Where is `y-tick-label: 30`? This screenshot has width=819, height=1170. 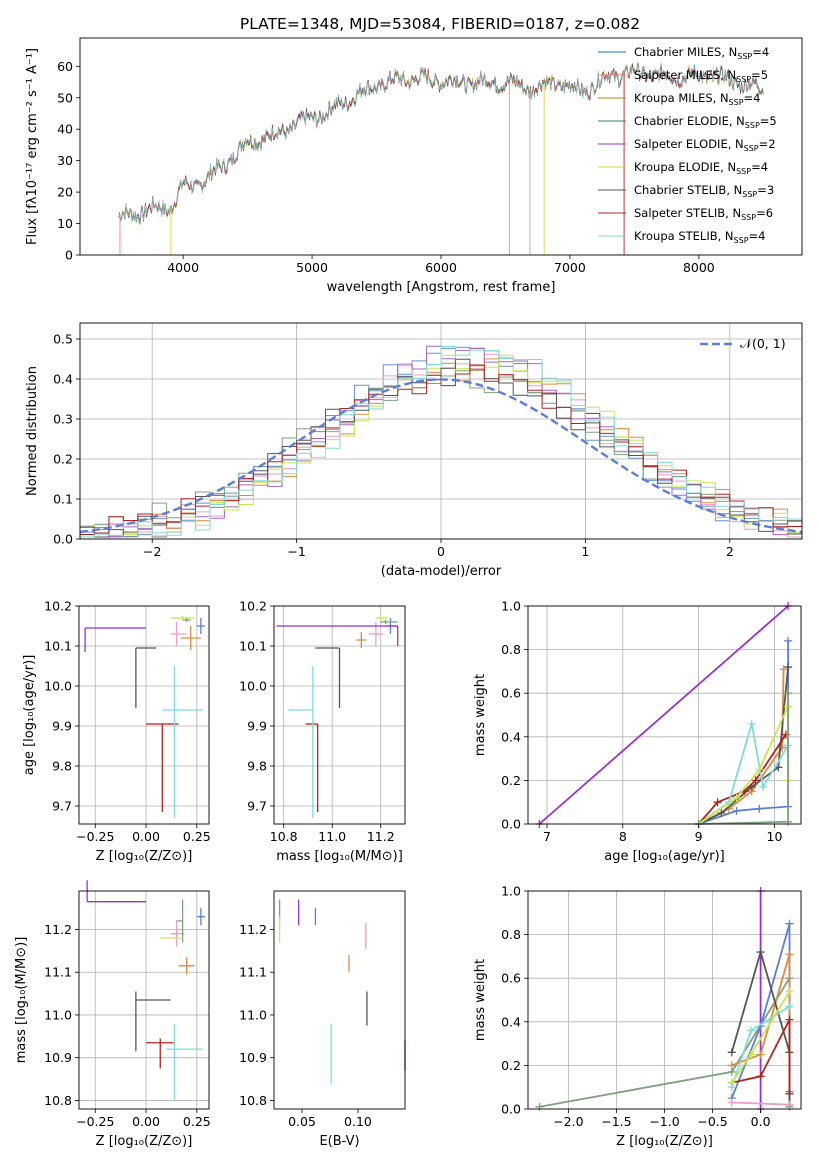
y-tick-label: 30 is located at coordinates (65, 160).